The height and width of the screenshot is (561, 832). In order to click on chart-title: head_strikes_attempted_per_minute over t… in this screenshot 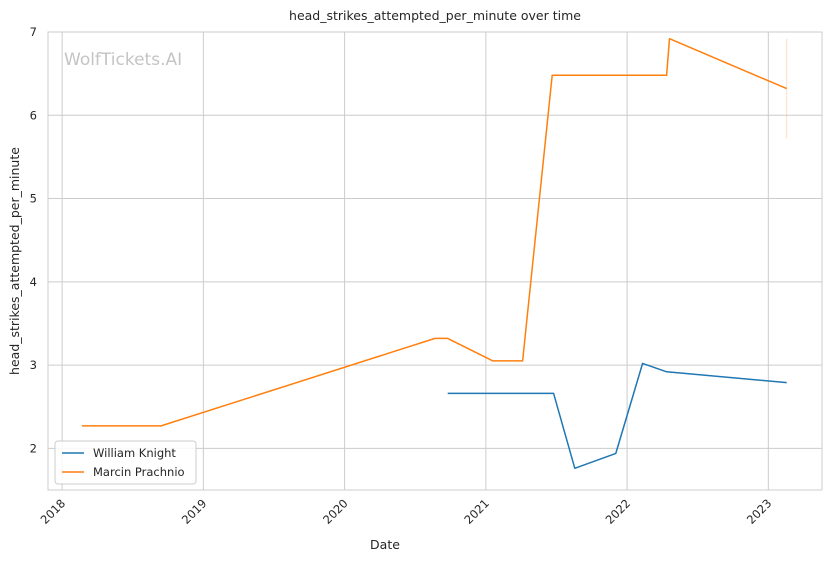, I will do `click(435, 15)`.